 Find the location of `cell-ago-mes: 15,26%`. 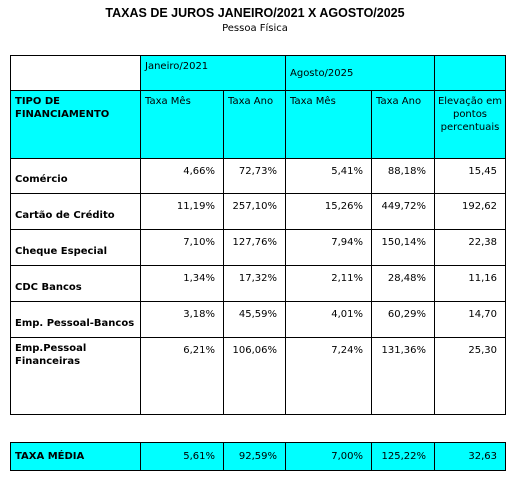

cell-ago-mes: 15,26% is located at coordinates (328, 211).